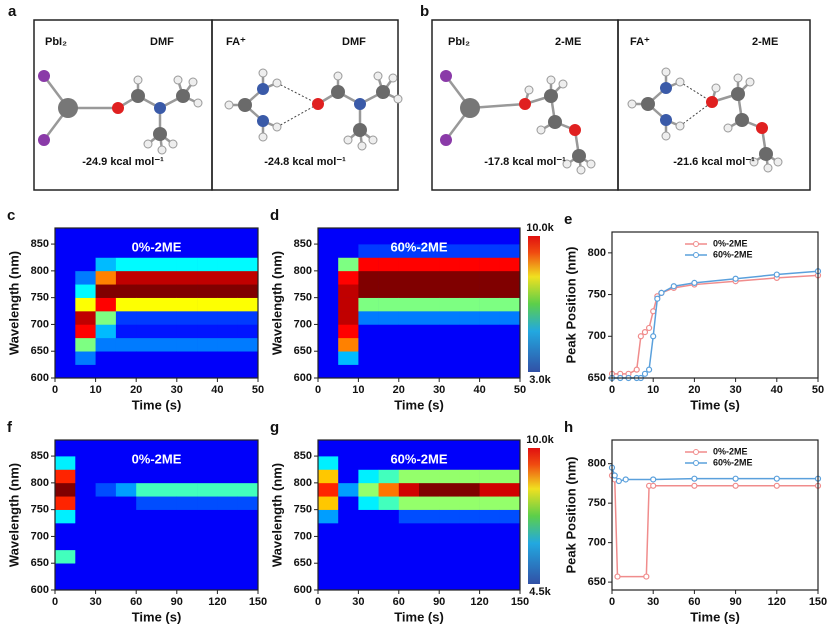  What do you see at coordinates (818, 602) in the screenshot?
I see `x-tick-label: 150` at bounding box center [818, 602].